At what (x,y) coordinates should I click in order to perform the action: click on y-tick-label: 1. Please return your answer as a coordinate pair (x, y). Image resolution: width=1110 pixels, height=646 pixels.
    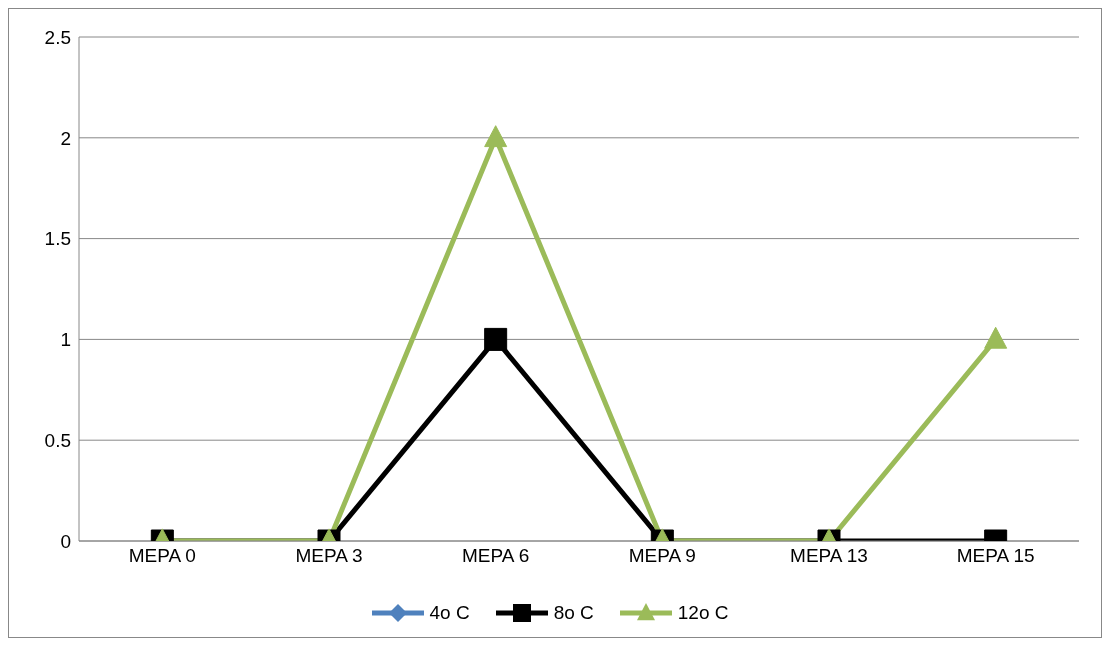
    Looking at the image, I should click on (65, 340).